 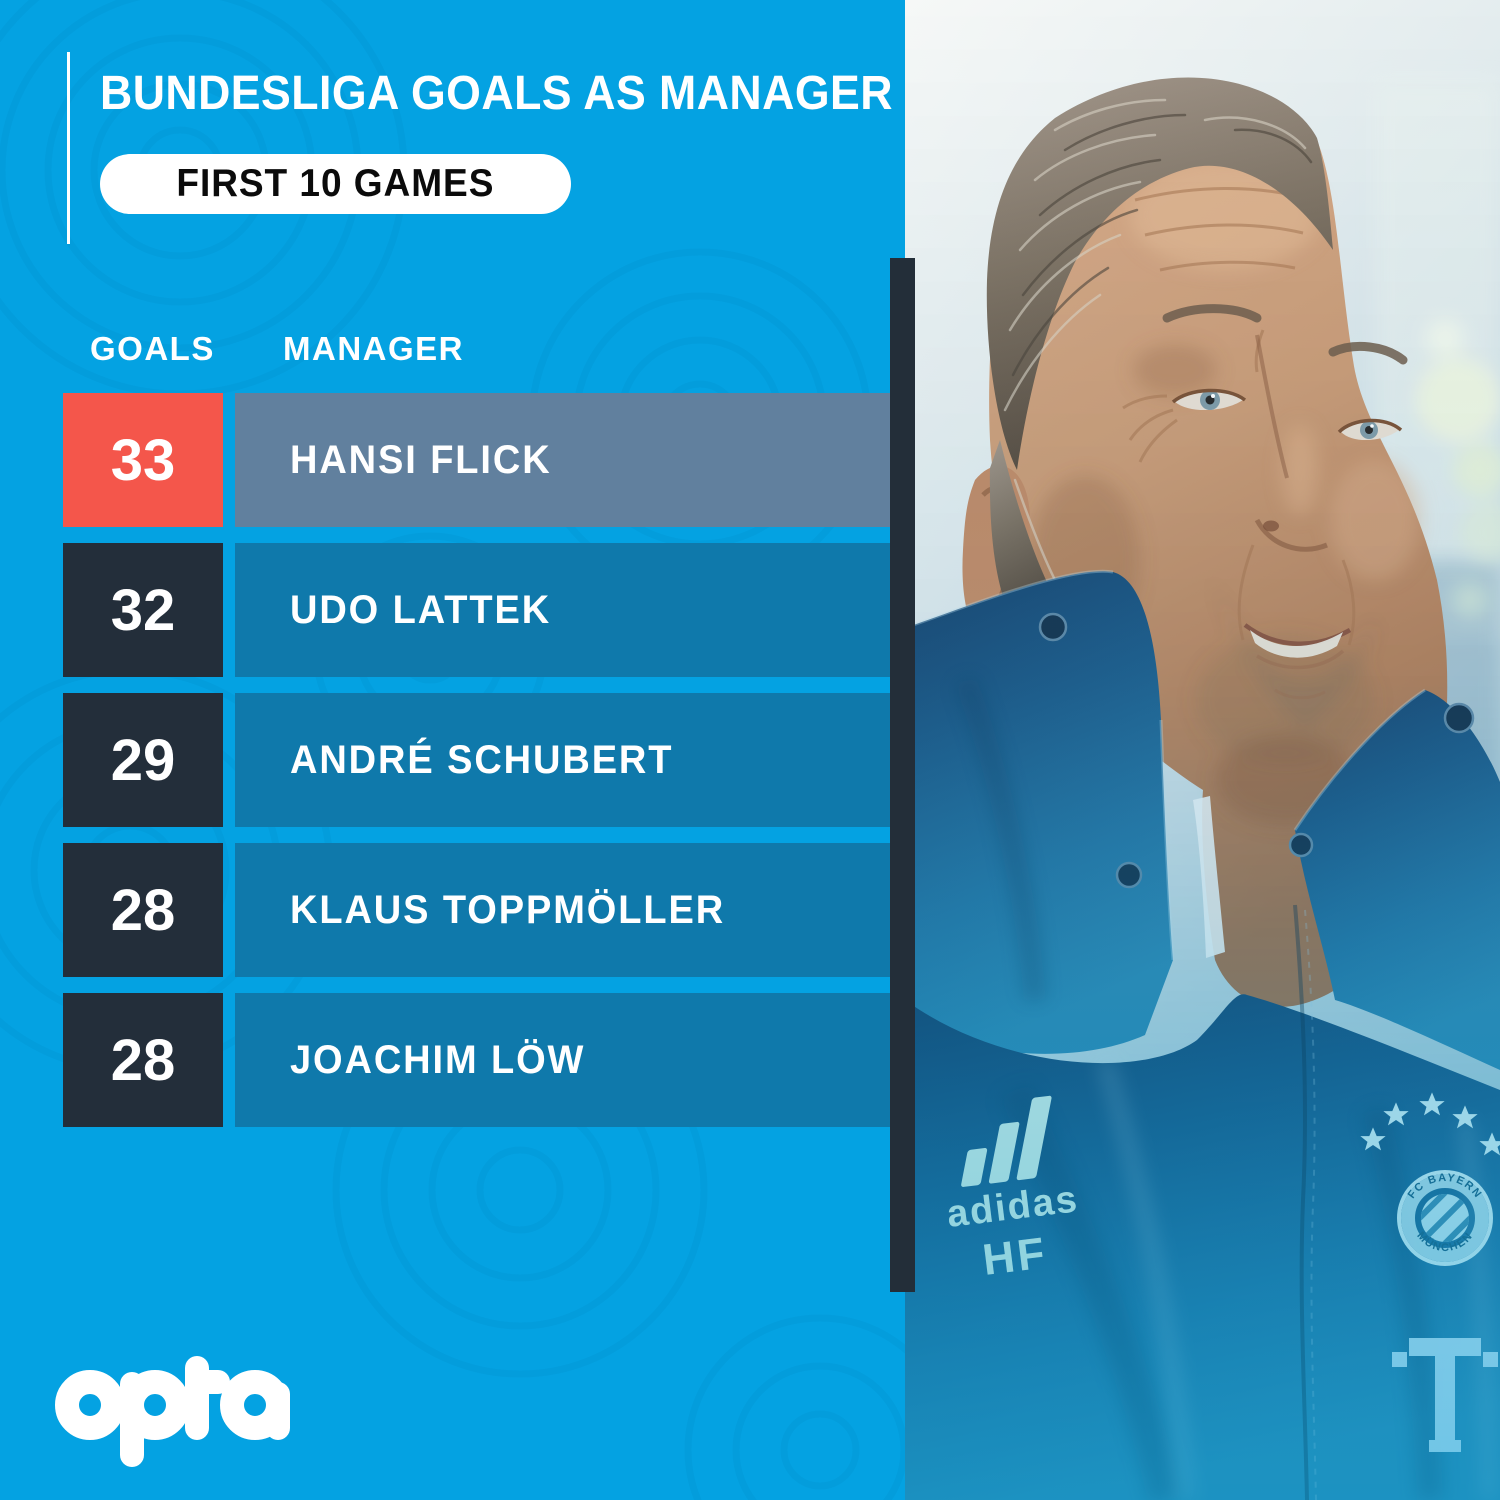 I want to click on goals-cell: 33, so click(x=143, y=460).